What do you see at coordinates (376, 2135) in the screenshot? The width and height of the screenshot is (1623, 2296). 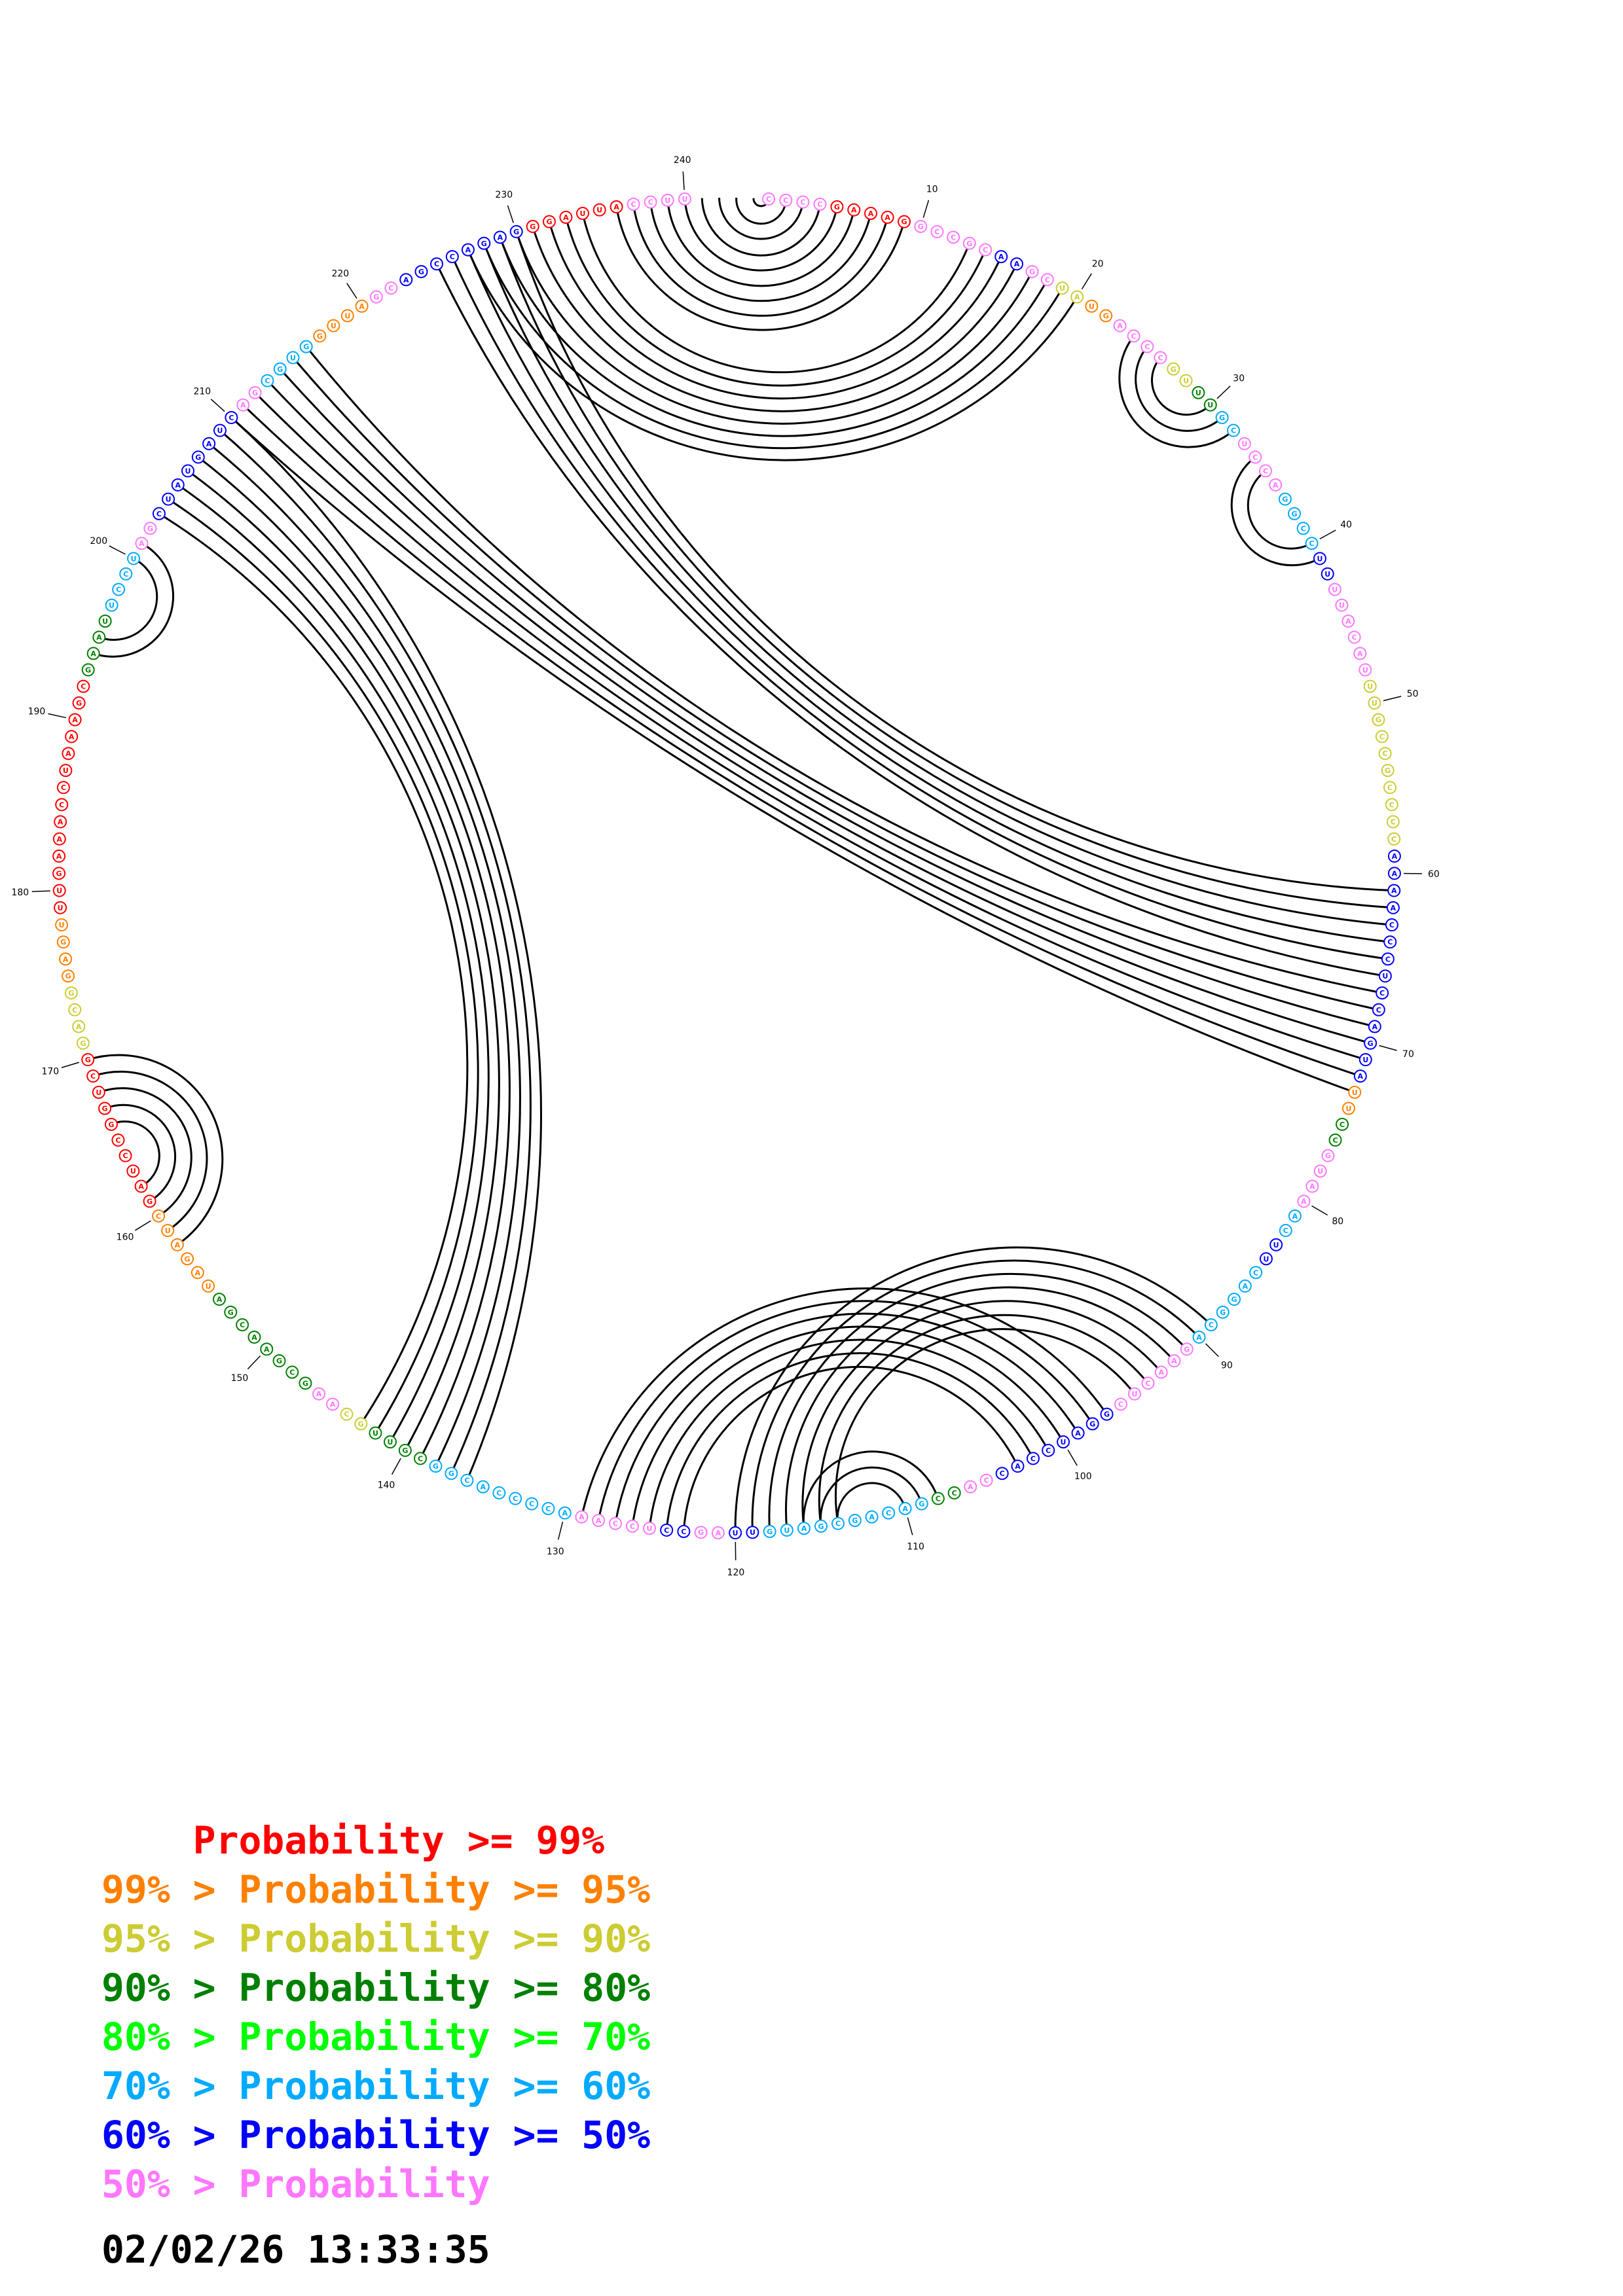 I see `legend-row: 60% > Probability >= 50%` at bounding box center [376, 2135].